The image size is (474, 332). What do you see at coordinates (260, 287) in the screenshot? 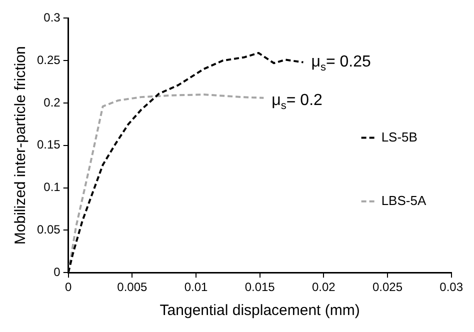
I see `x-tick-label: 0.015` at bounding box center [260, 287].